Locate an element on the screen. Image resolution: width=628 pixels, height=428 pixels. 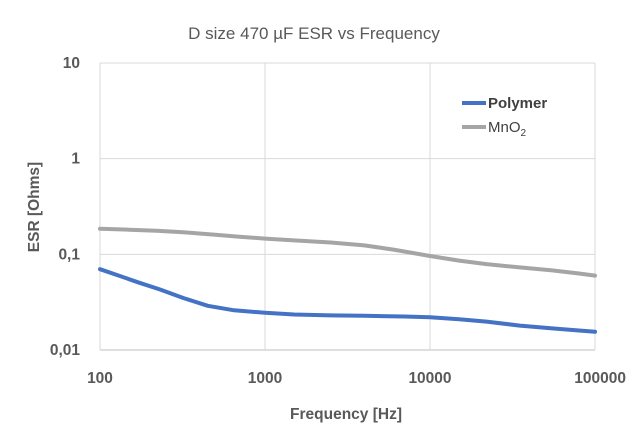
x-axis-label: Frequency [Hz] is located at coordinates (346, 414).